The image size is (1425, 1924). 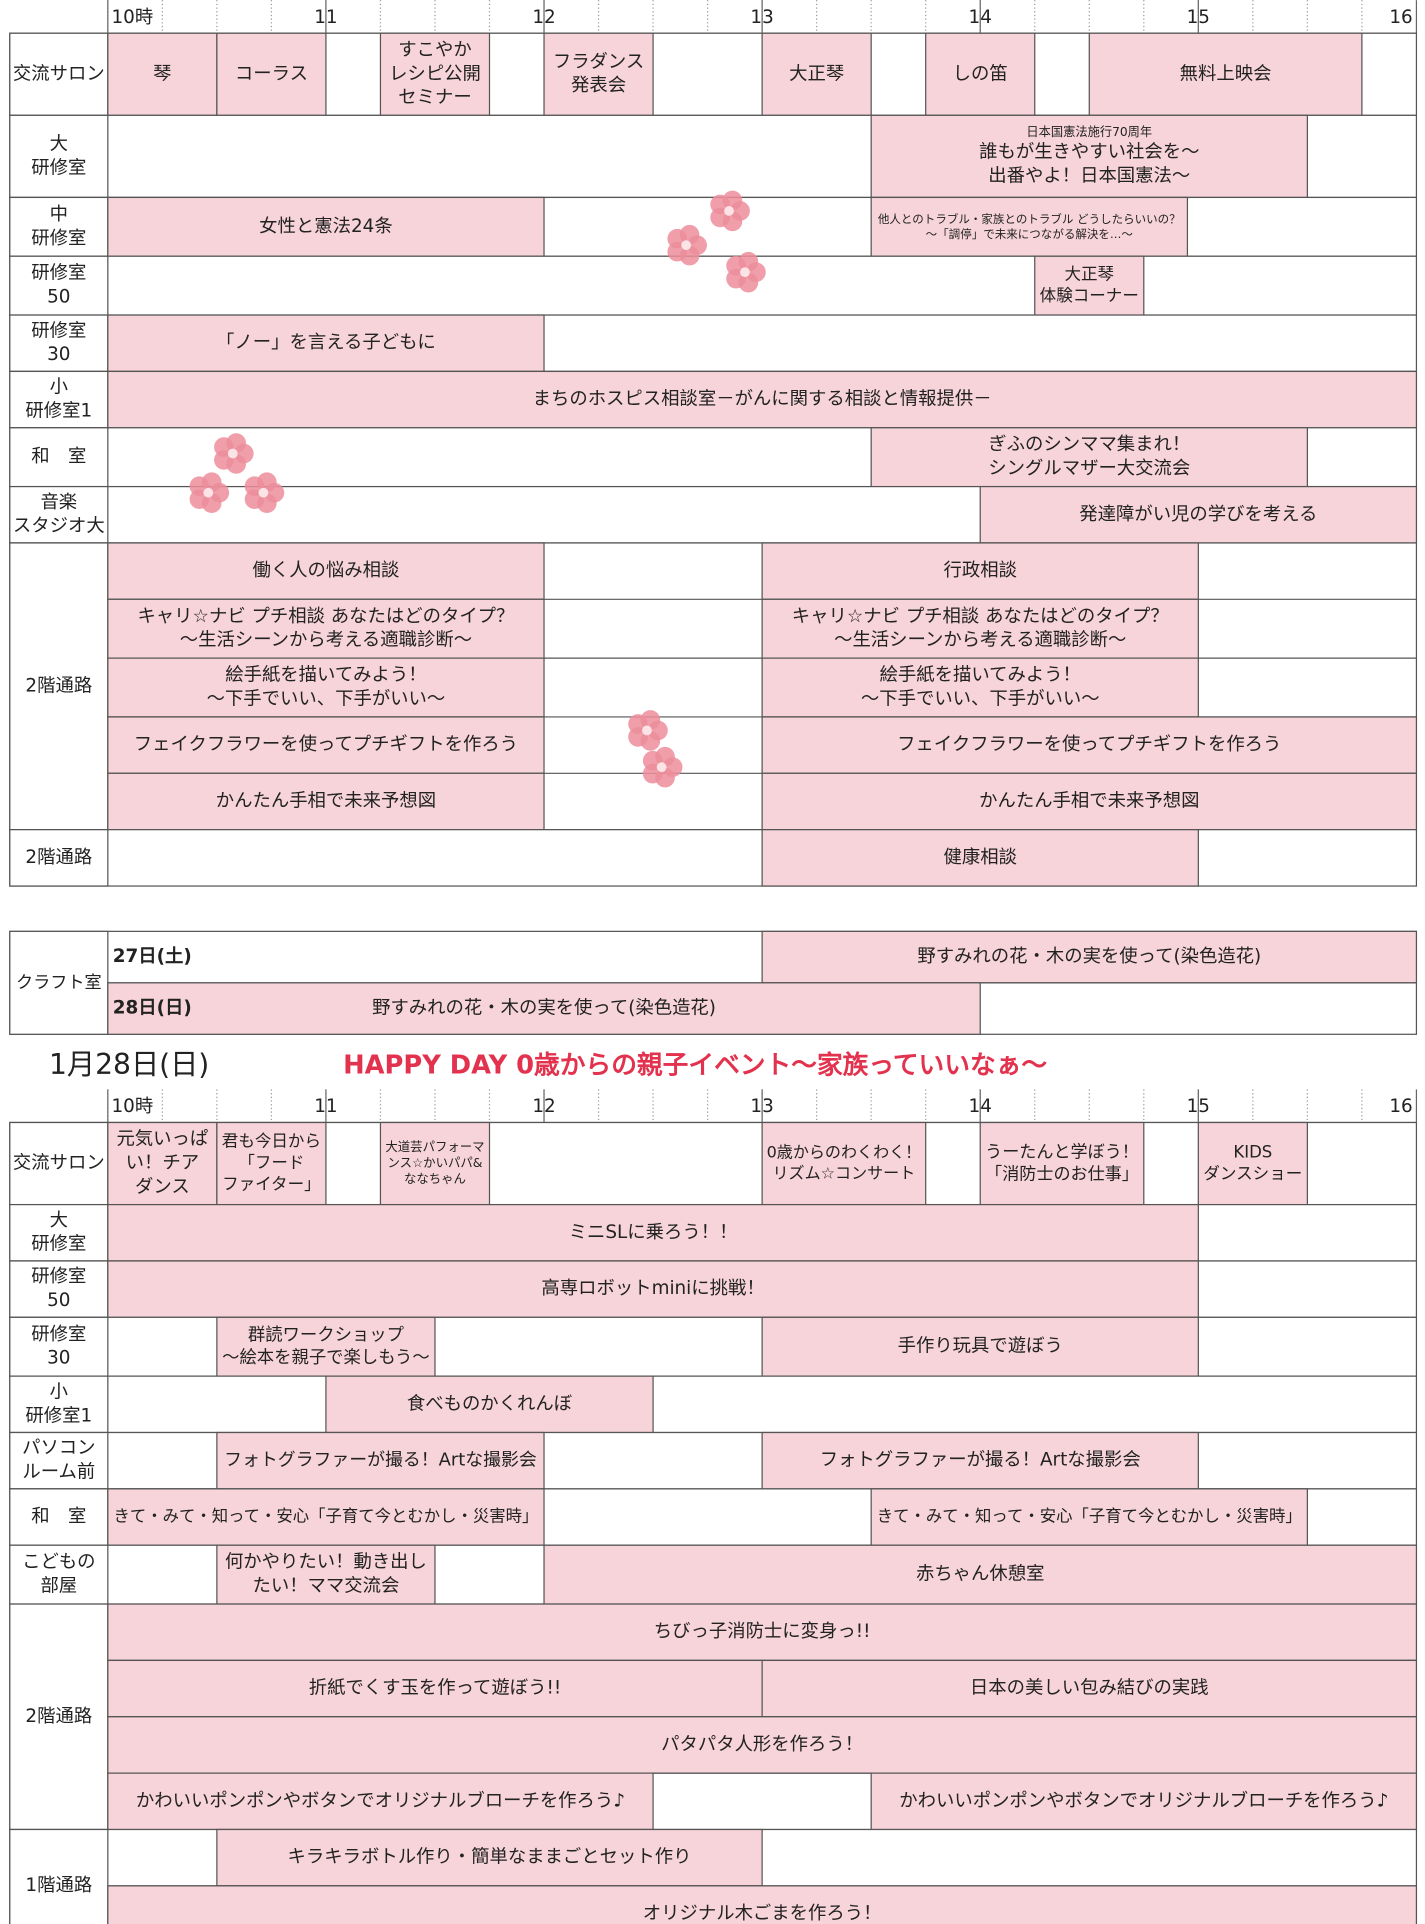 I want to click on event-text: オリジナル木ごまを作ろう！, so click(x=762, y=1913).